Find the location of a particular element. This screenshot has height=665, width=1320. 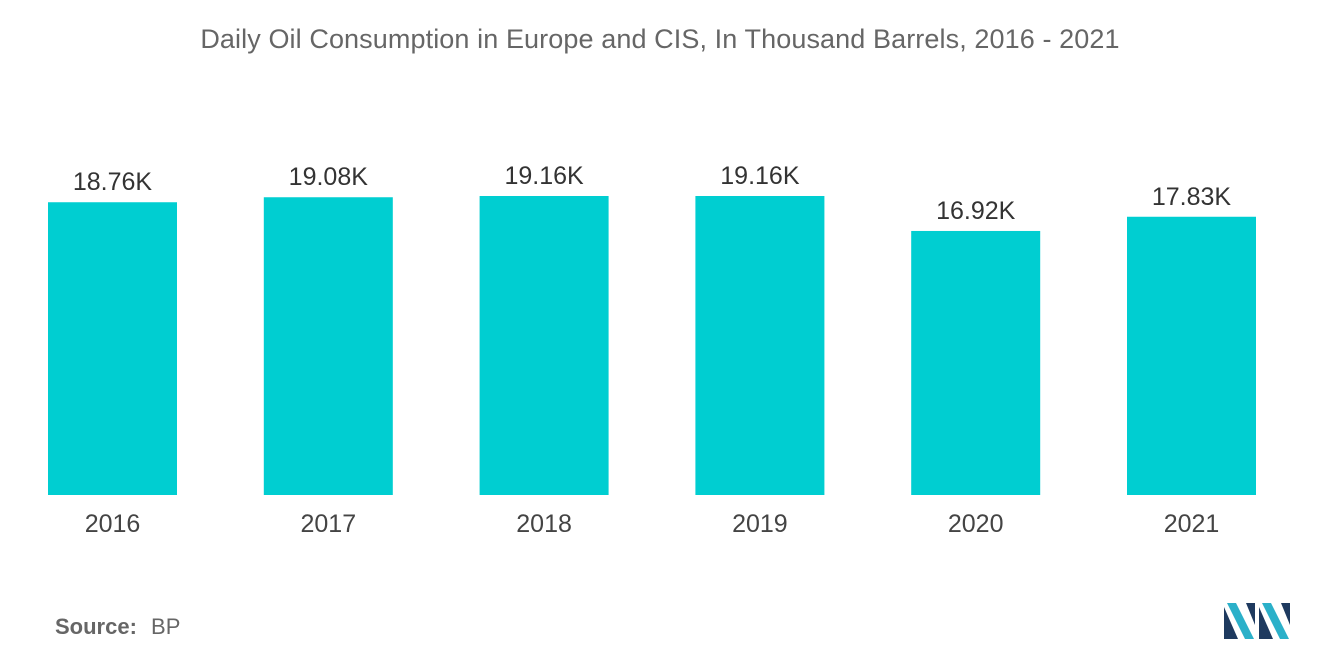

source-value: BP is located at coordinates (166, 626).